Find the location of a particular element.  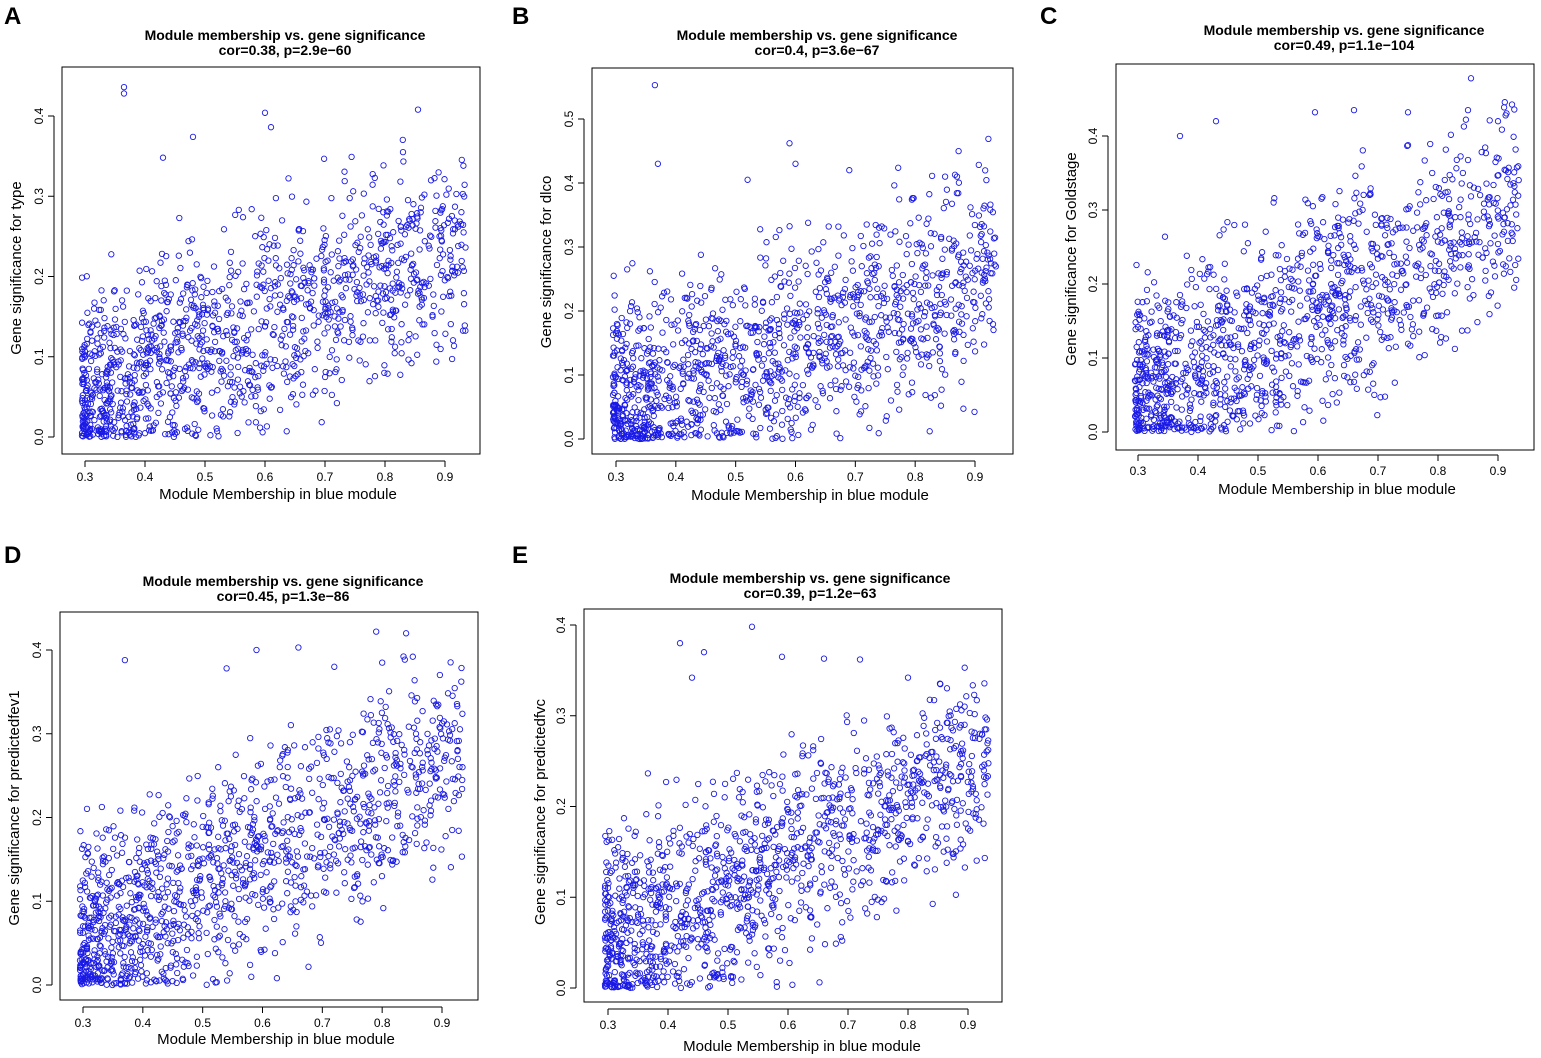

x-tick-label-a: 0.5 is located at coordinates (205, 477).